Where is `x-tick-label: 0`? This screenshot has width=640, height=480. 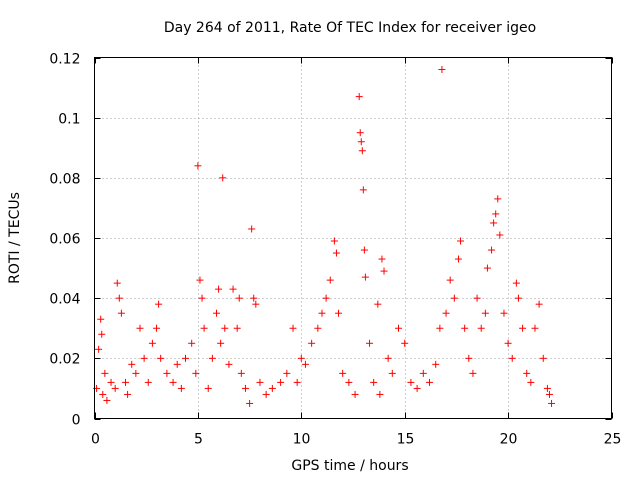
x-tick-label: 0 is located at coordinates (95, 440).